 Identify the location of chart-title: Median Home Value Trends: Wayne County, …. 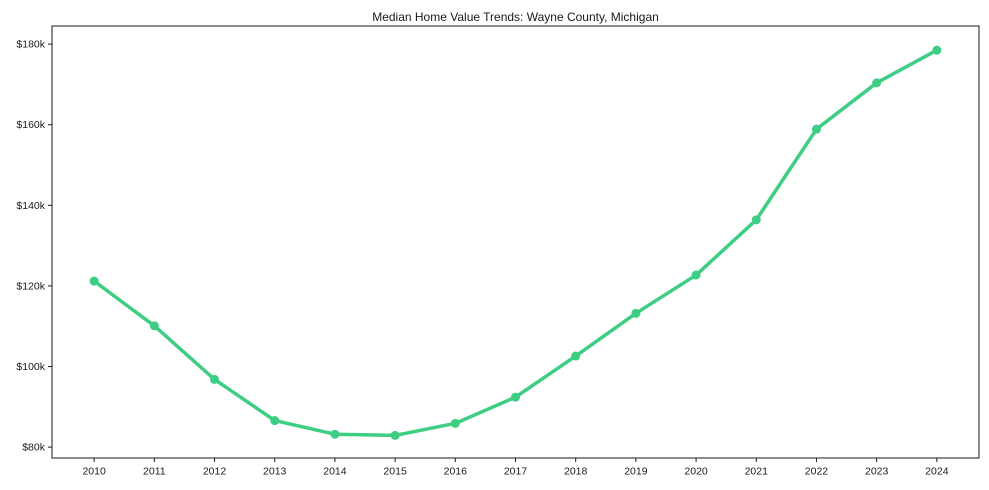
(515, 17).